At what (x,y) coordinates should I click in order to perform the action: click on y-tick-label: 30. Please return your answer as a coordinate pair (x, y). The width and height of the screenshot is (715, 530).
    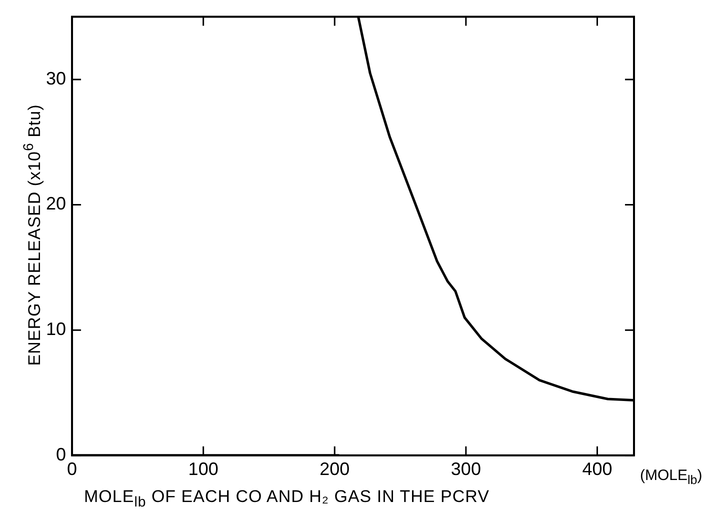
    Looking at the image, I should click on (56, 78).